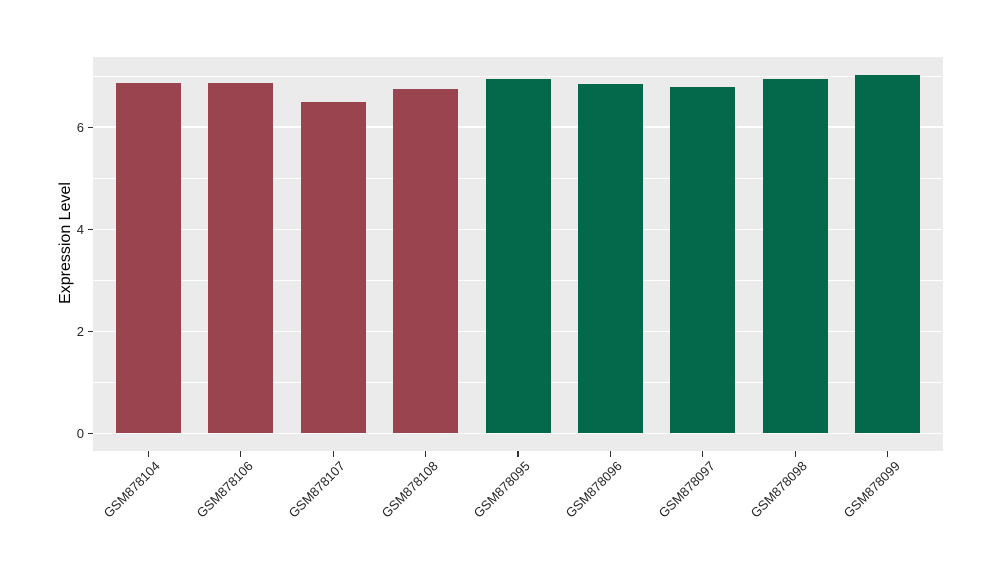 This screenshot has width=1000, height=580. I want to click on x-tick-label-GSM878108: GSM878108, so click(409, 489).